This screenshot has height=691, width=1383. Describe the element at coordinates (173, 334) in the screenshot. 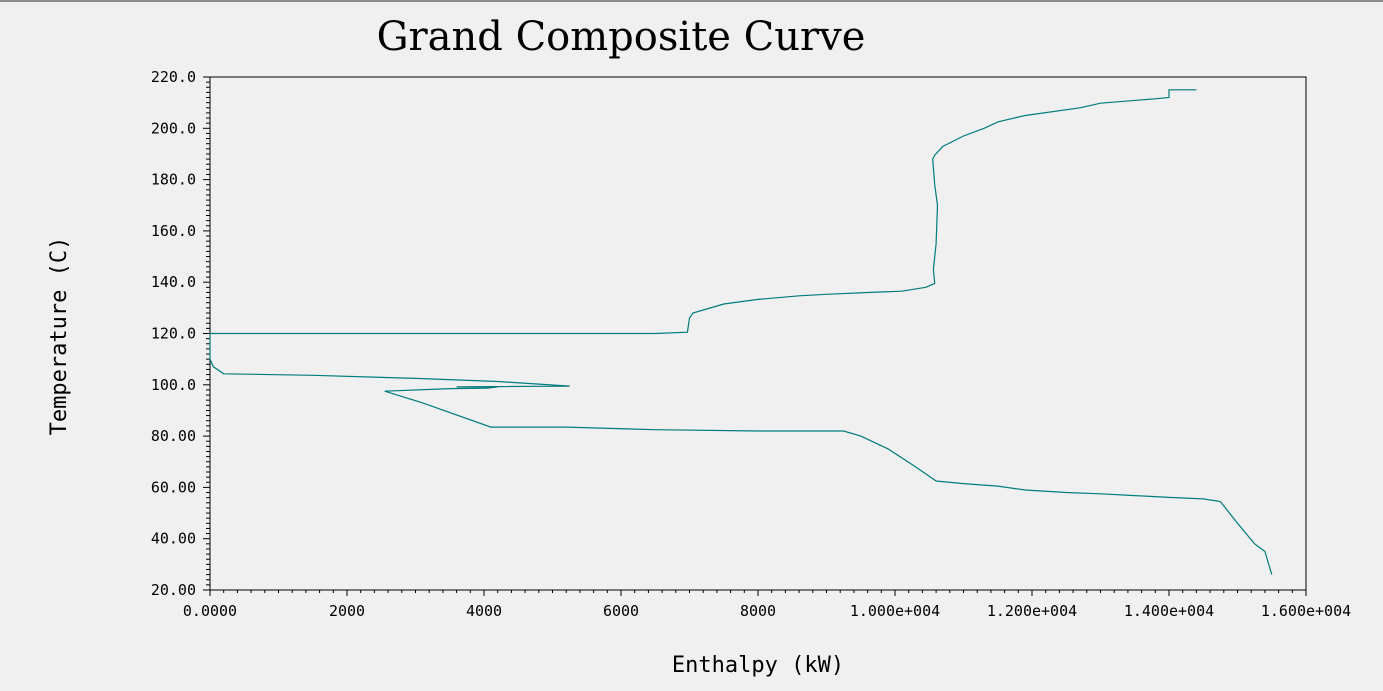

I see `y-tick-label: 120.0` at that location.